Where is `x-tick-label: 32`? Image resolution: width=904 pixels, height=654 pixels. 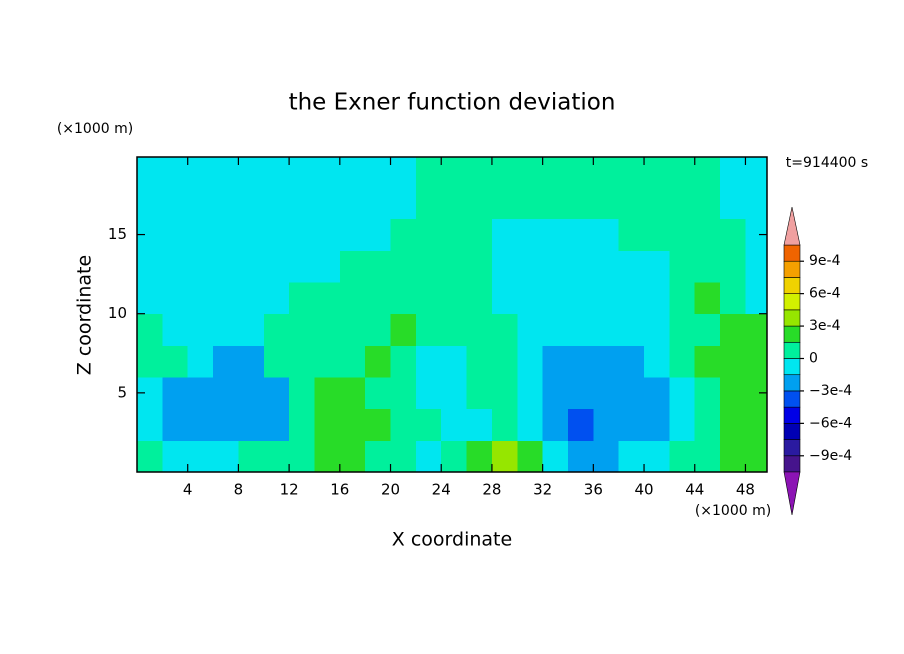
x-tick-label: 32 is located at coordinates (542, 490).